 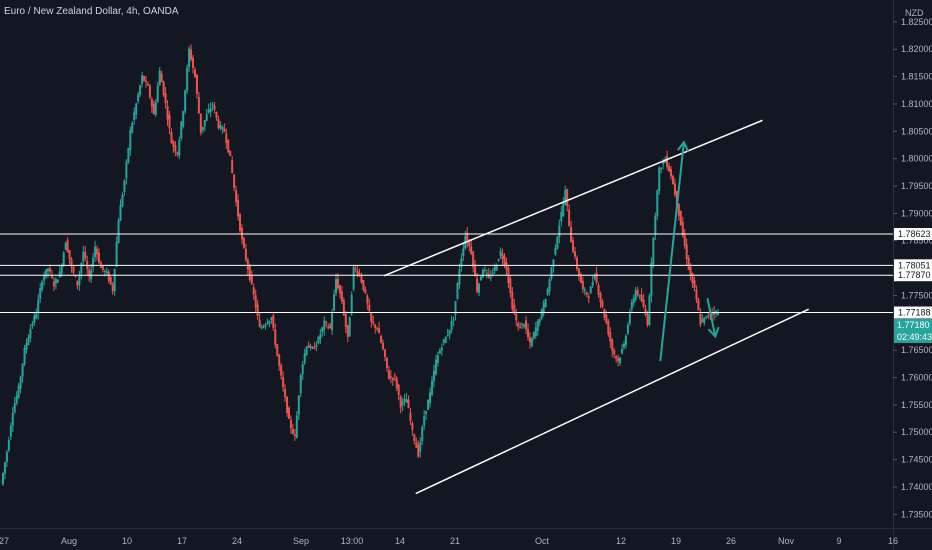 What do you see at coordinates (916, 213) in the screenshot?
I see `y-tick-label: 1.79000` at bounding box center [916, 213].